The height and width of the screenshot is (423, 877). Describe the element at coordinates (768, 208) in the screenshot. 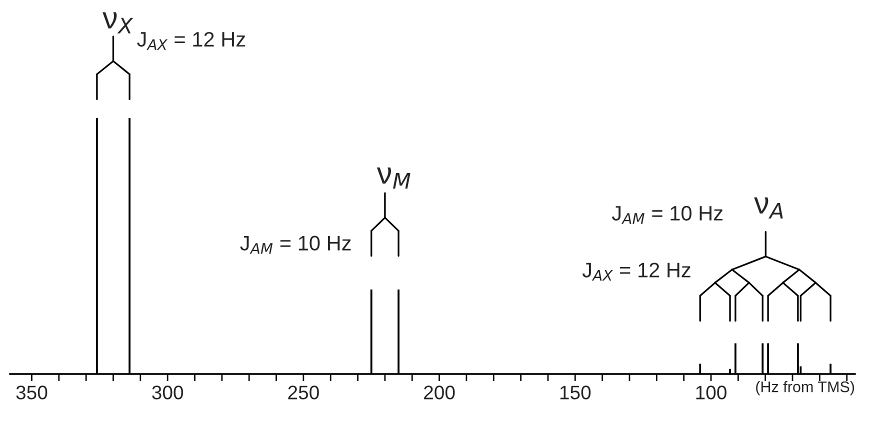

I see `annotation: ν$_{A}$` at that location.